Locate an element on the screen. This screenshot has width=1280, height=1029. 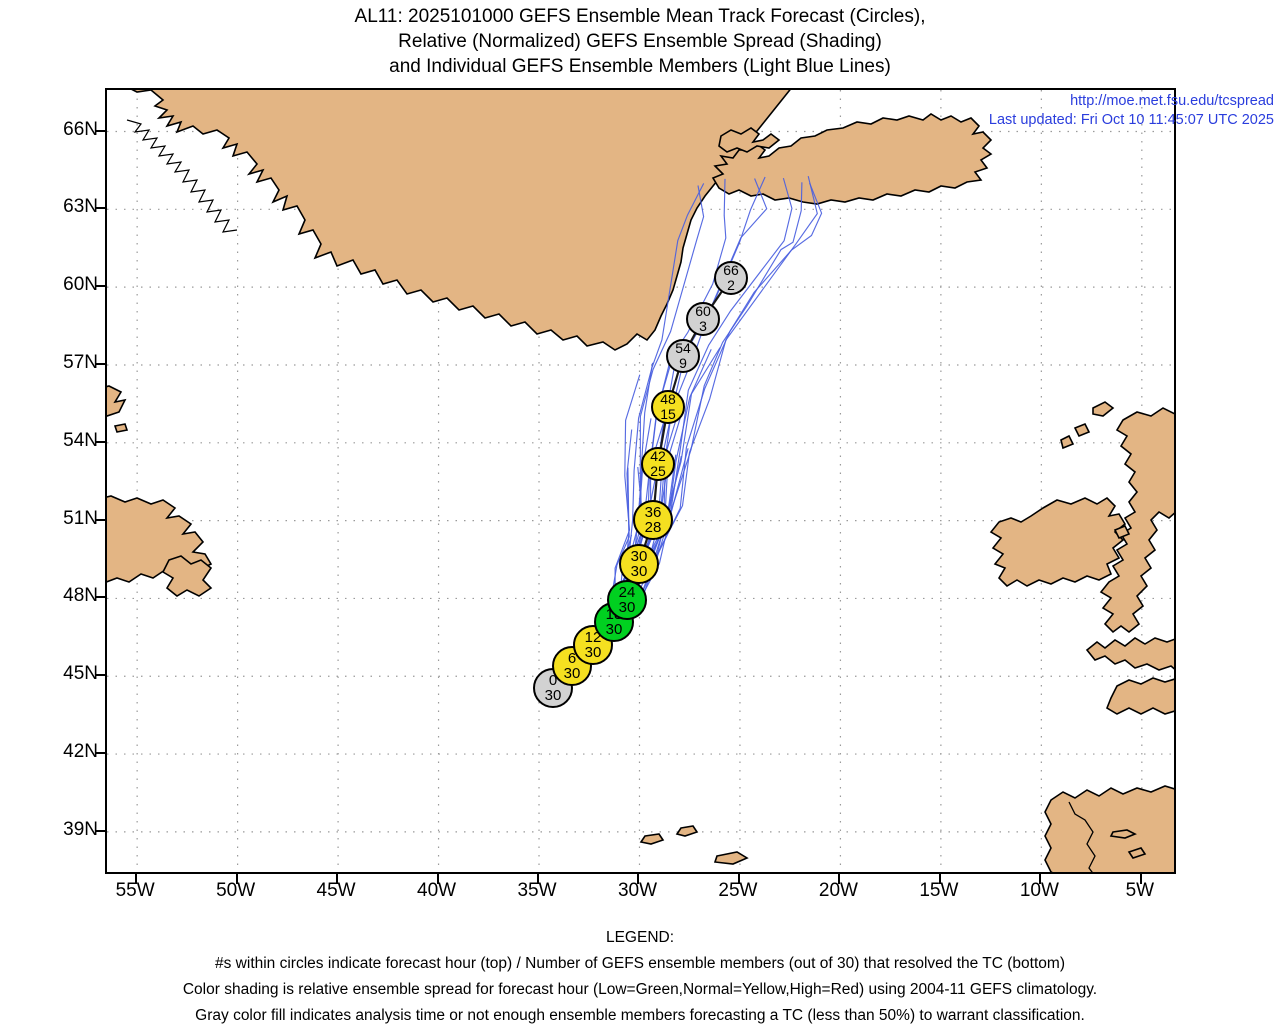
azores-island-c is located at coordinates (731, 858).